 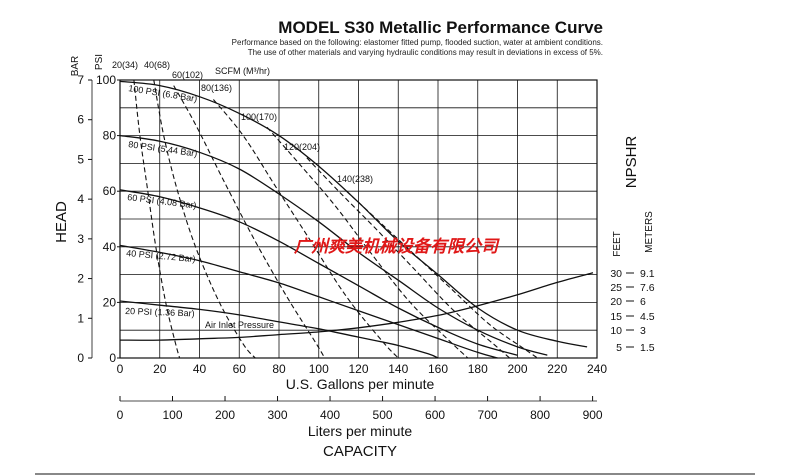 What do you see at coordinates (80, 358) in the screenshot?
I see `bar-tick-label: 0` at bounding box center [80, 358].